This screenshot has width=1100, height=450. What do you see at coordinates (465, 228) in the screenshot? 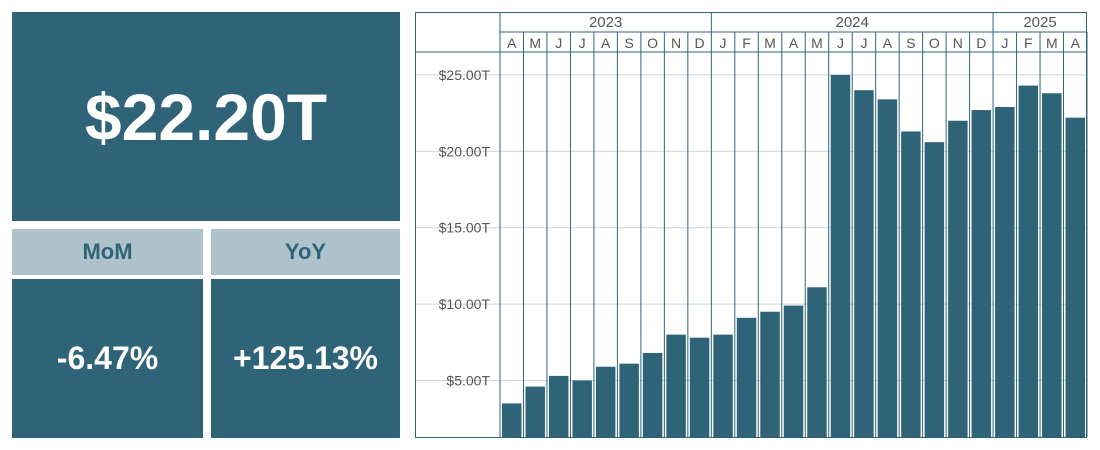
I see `y-tick-label: $15.00T` at bounding box center [465, 228].